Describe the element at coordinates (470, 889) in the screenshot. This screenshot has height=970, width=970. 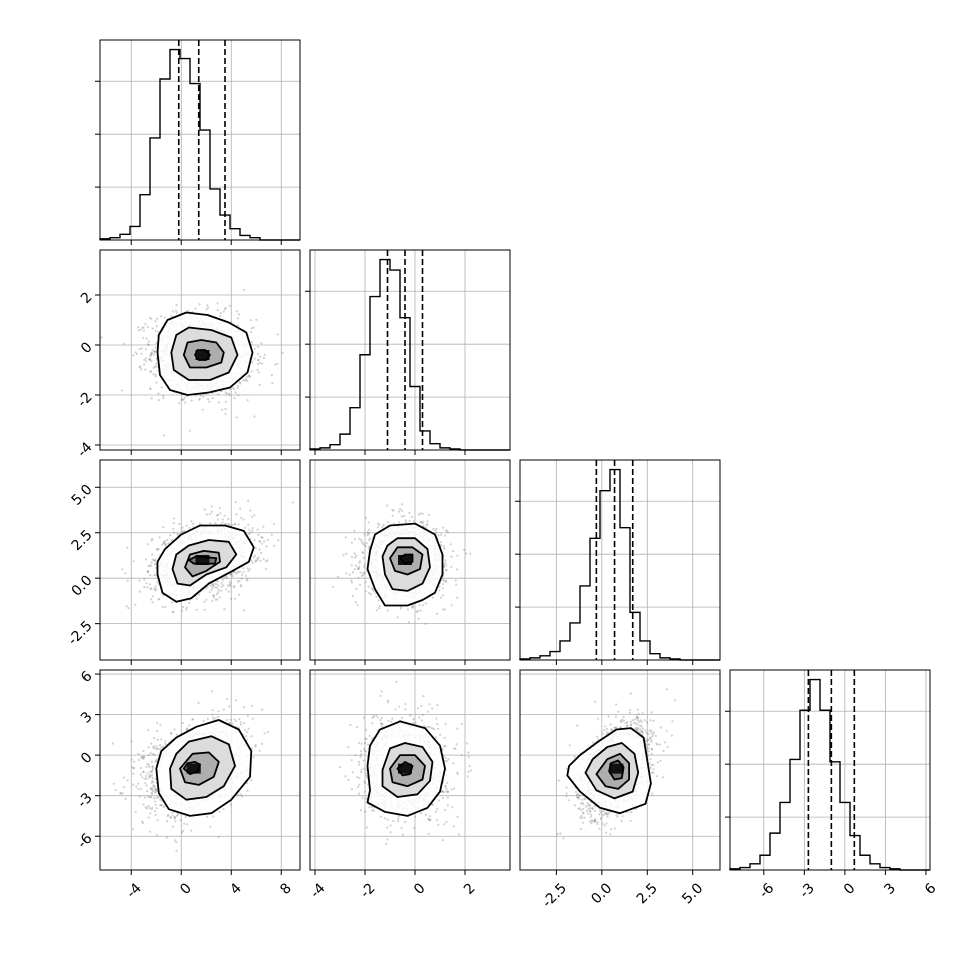
I see `x-tick-label: 2` at that location.